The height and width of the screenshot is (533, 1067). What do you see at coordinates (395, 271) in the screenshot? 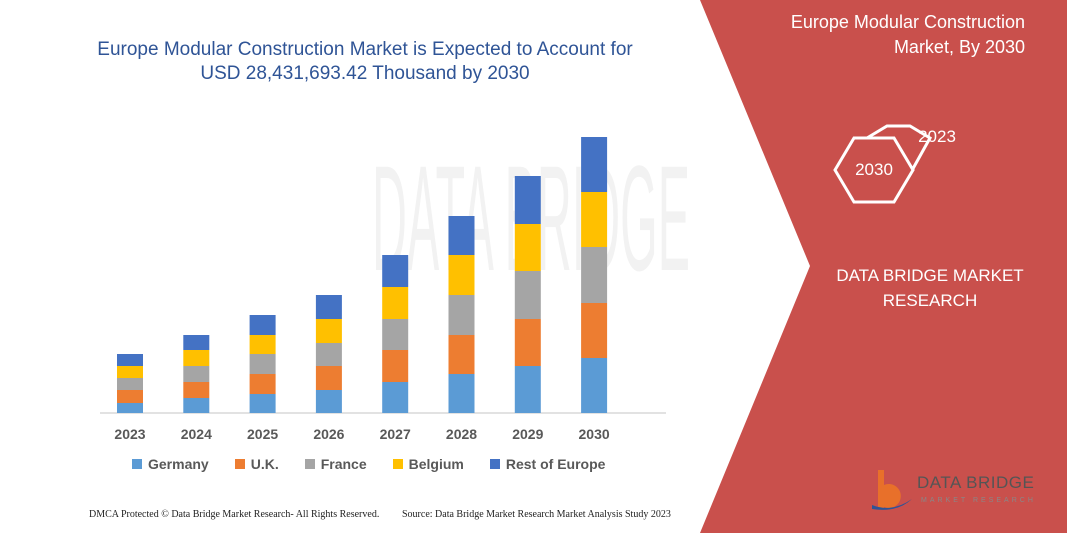
I see `bar-segment-rest-of-europe-2027` at bounding box center [395, 271].